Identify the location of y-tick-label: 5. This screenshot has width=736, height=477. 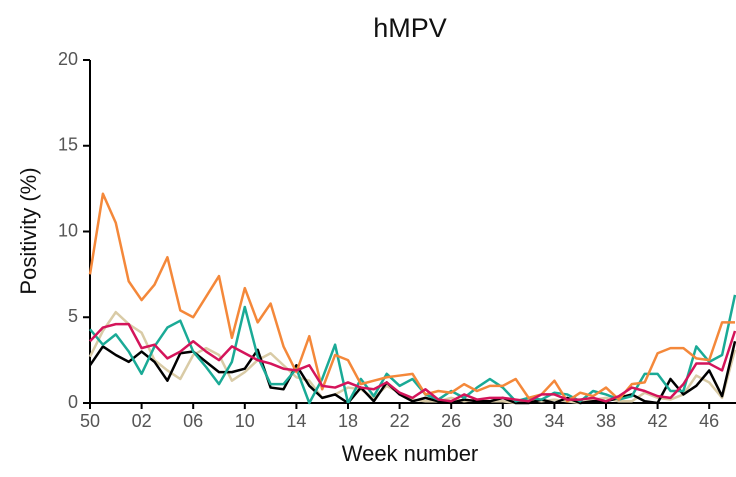
(73, 316).